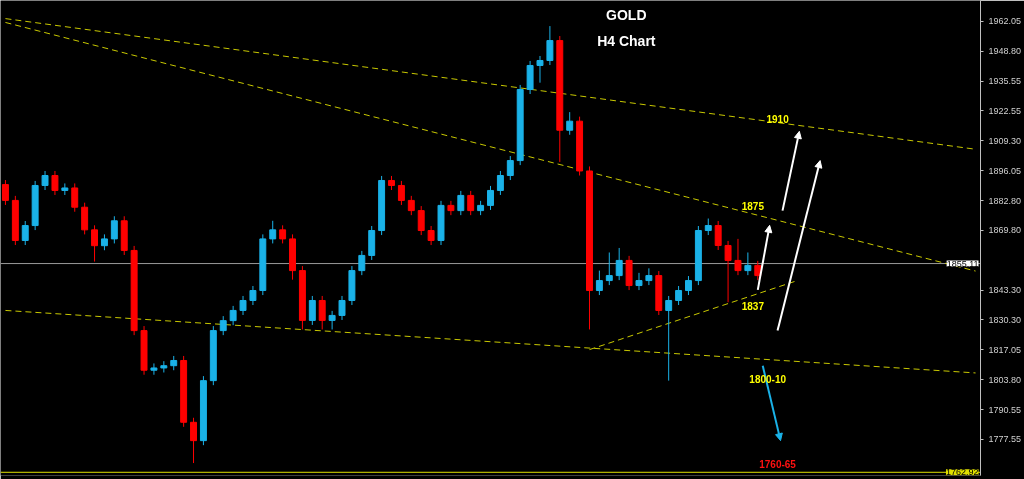  What do you see at coordinates (626, 14) in the screenshot?
I see `text: GOLD` at bounding box center [626, 14].